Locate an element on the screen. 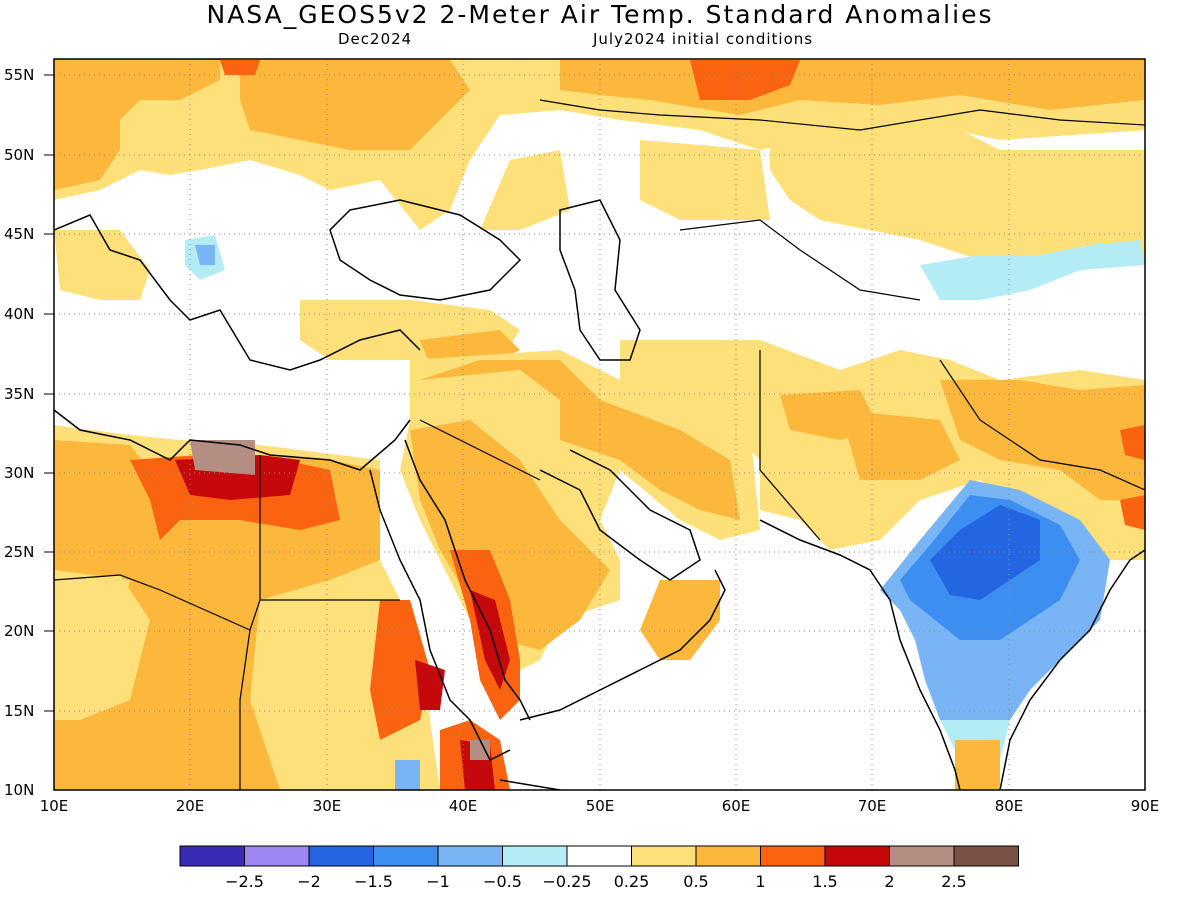  colorbar is located at coordinates (599, 856).